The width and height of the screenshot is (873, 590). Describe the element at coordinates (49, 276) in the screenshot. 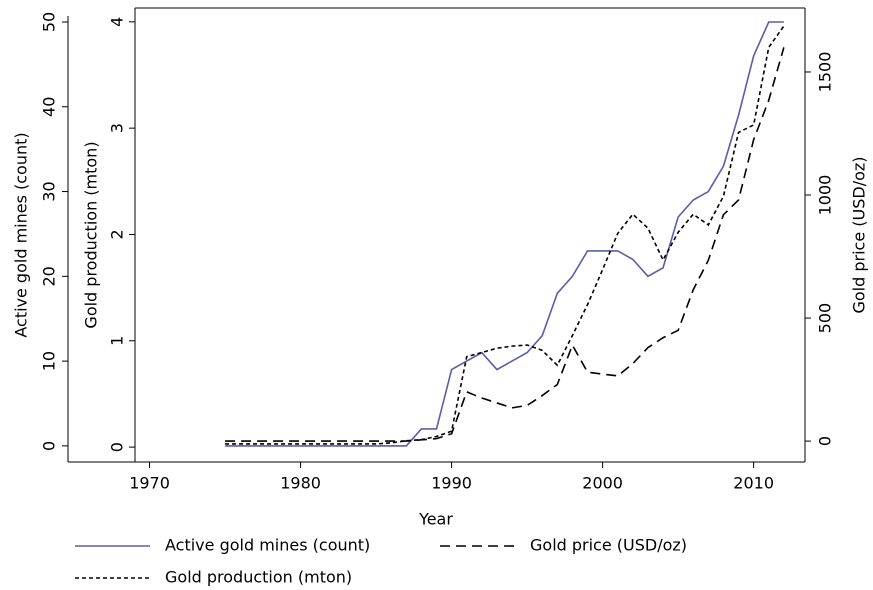

I see `y-tick-label: 20` at that location.